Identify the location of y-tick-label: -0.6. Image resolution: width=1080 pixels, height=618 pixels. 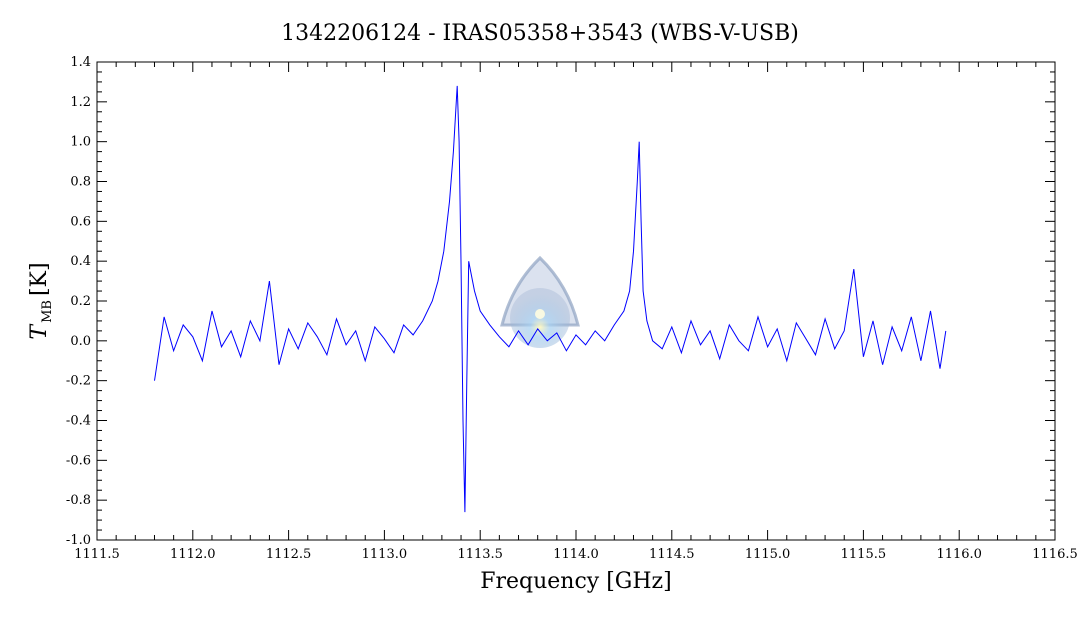
(78, 460).